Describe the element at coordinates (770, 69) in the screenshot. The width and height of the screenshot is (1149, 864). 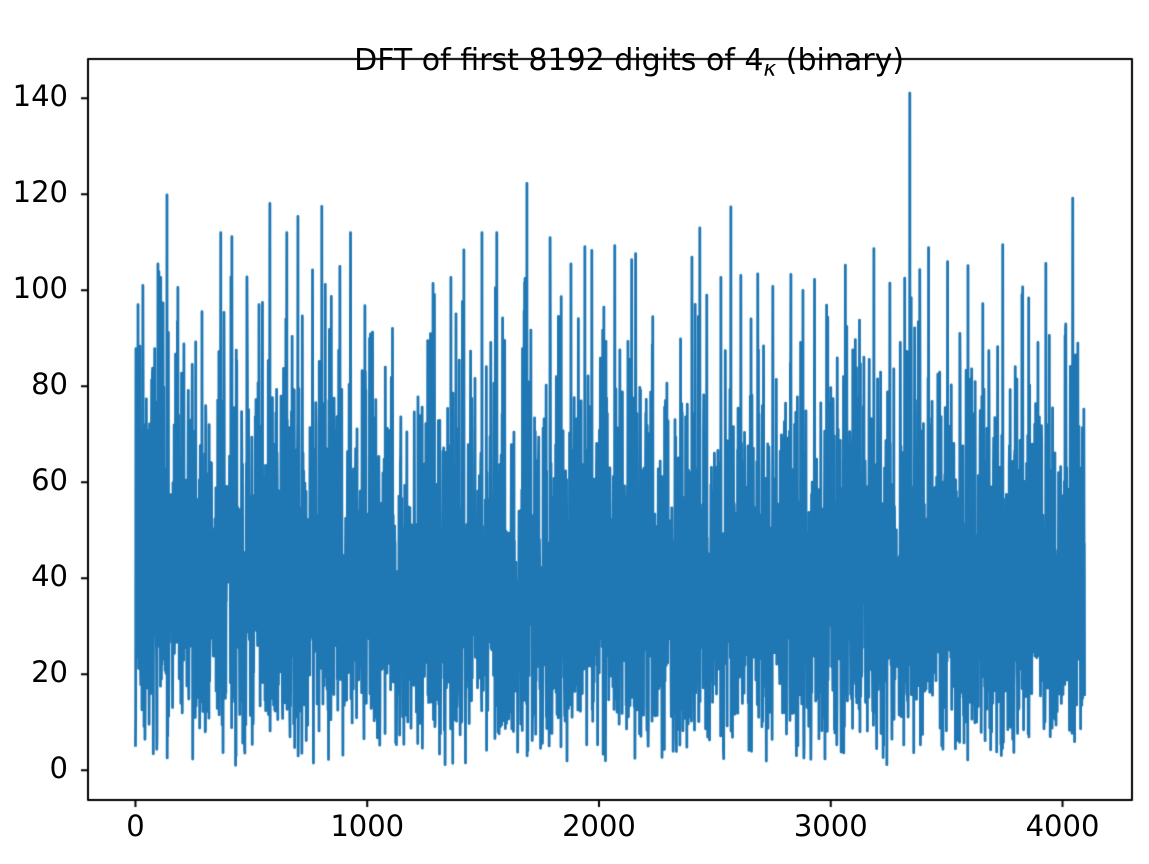
I see `chart-title-subscript: κ` at that location.